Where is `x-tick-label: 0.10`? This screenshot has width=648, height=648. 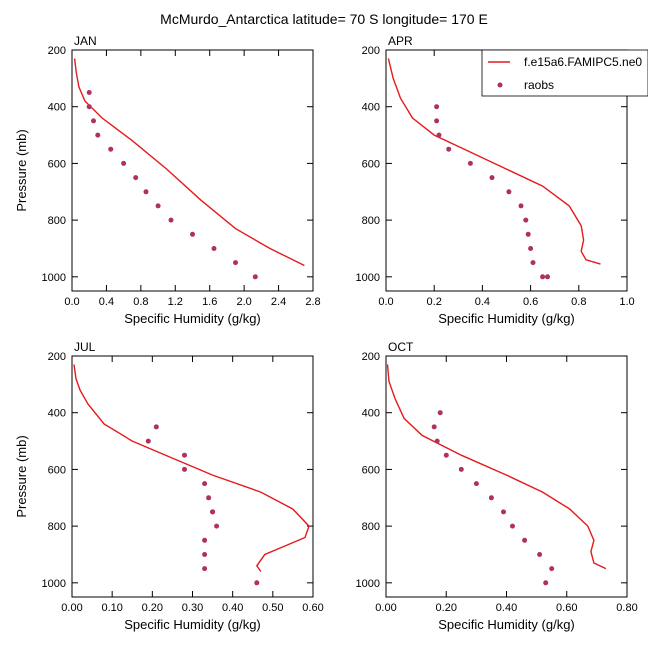 x-tick-label: 0.10 is located at coordinates (111, 608).